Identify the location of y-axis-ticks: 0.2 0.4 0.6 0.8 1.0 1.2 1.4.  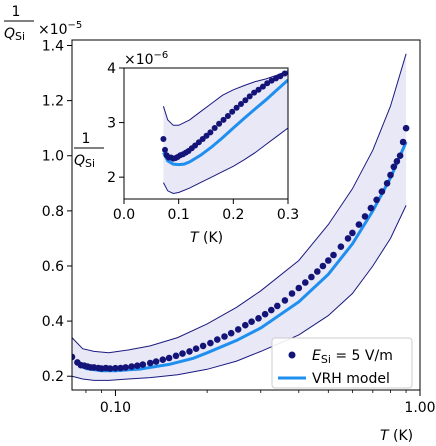
(57, 212).